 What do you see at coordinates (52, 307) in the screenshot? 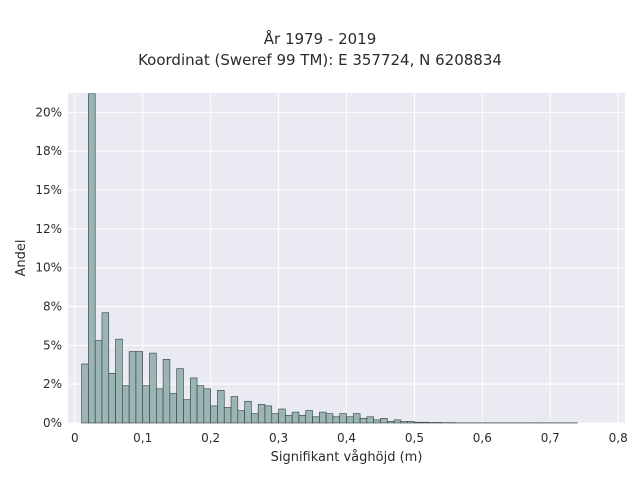
I see `y-tick-label: 8%` at bounding box center [52, 307].